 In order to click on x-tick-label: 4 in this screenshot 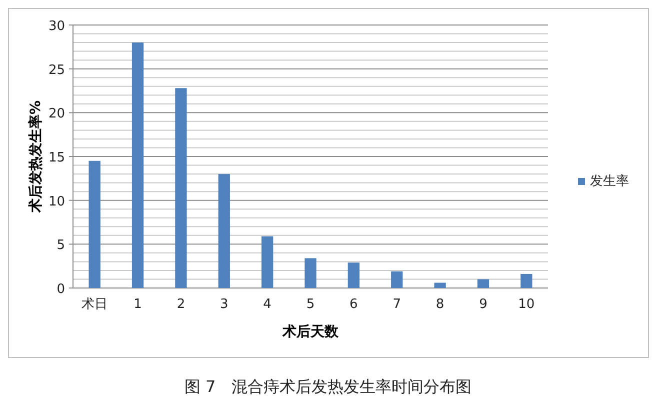, I will do `click(267, 304)`.